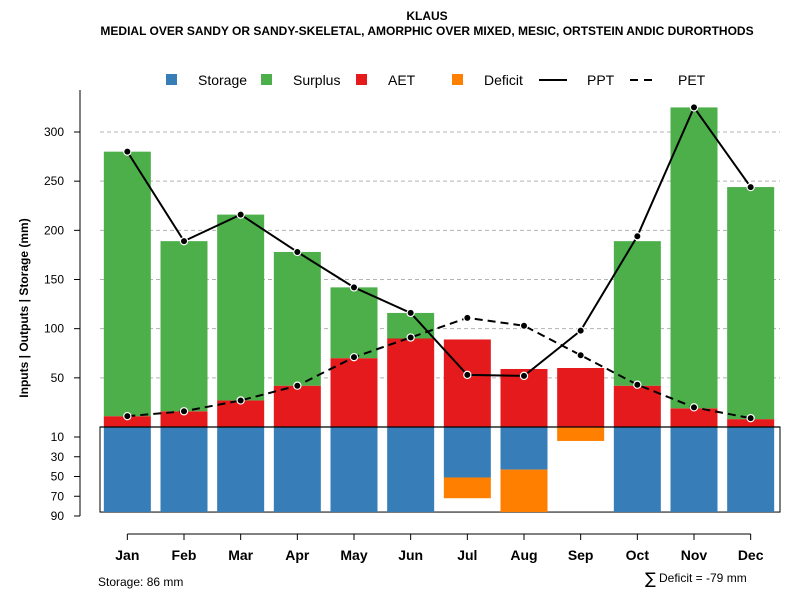  Describe the element at coordinates (62, 306) in the screenshot. I see `y-axis: 50 100 150 200 250 300 10 30 50 70 90` at that location.